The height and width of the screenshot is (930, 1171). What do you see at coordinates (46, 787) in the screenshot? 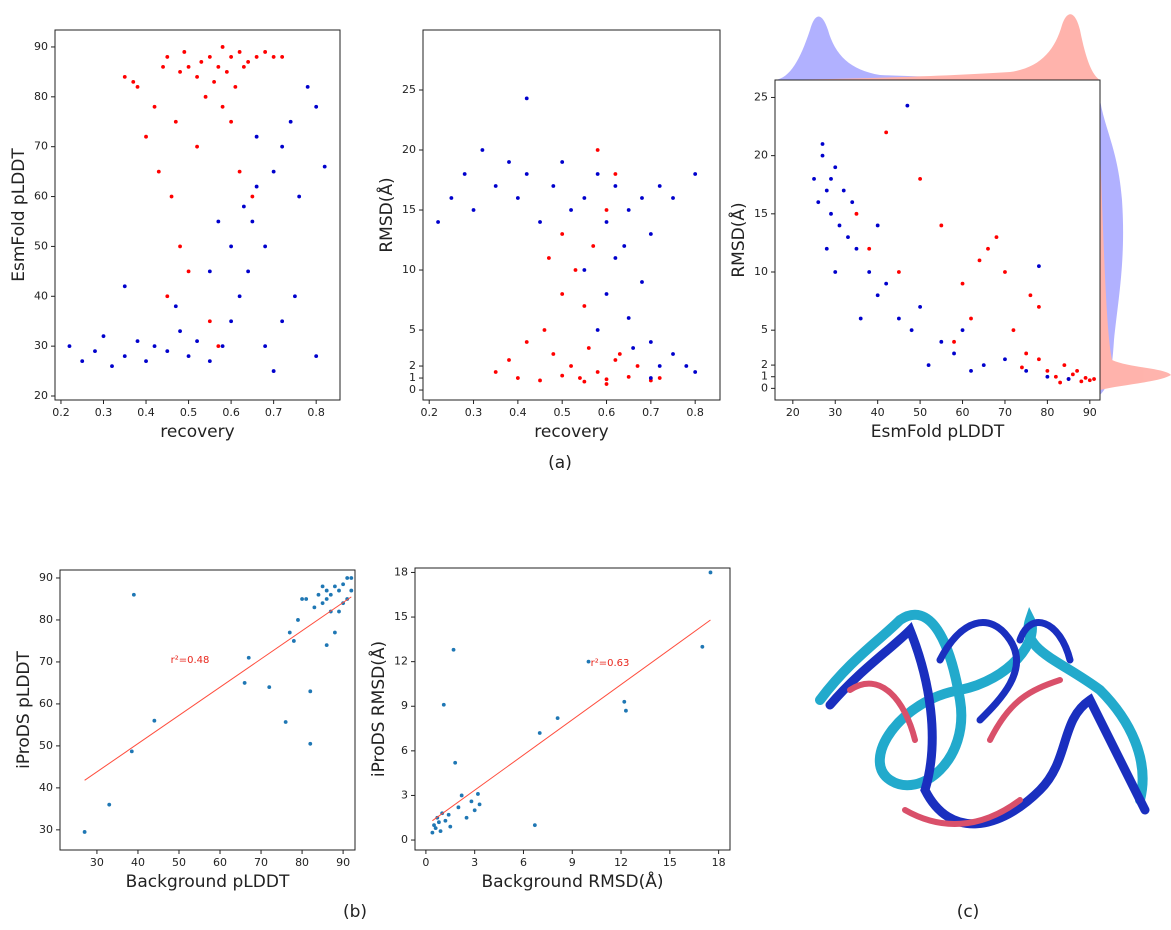
I see `y-tick-label: 40` at bounding box center [46, 787].